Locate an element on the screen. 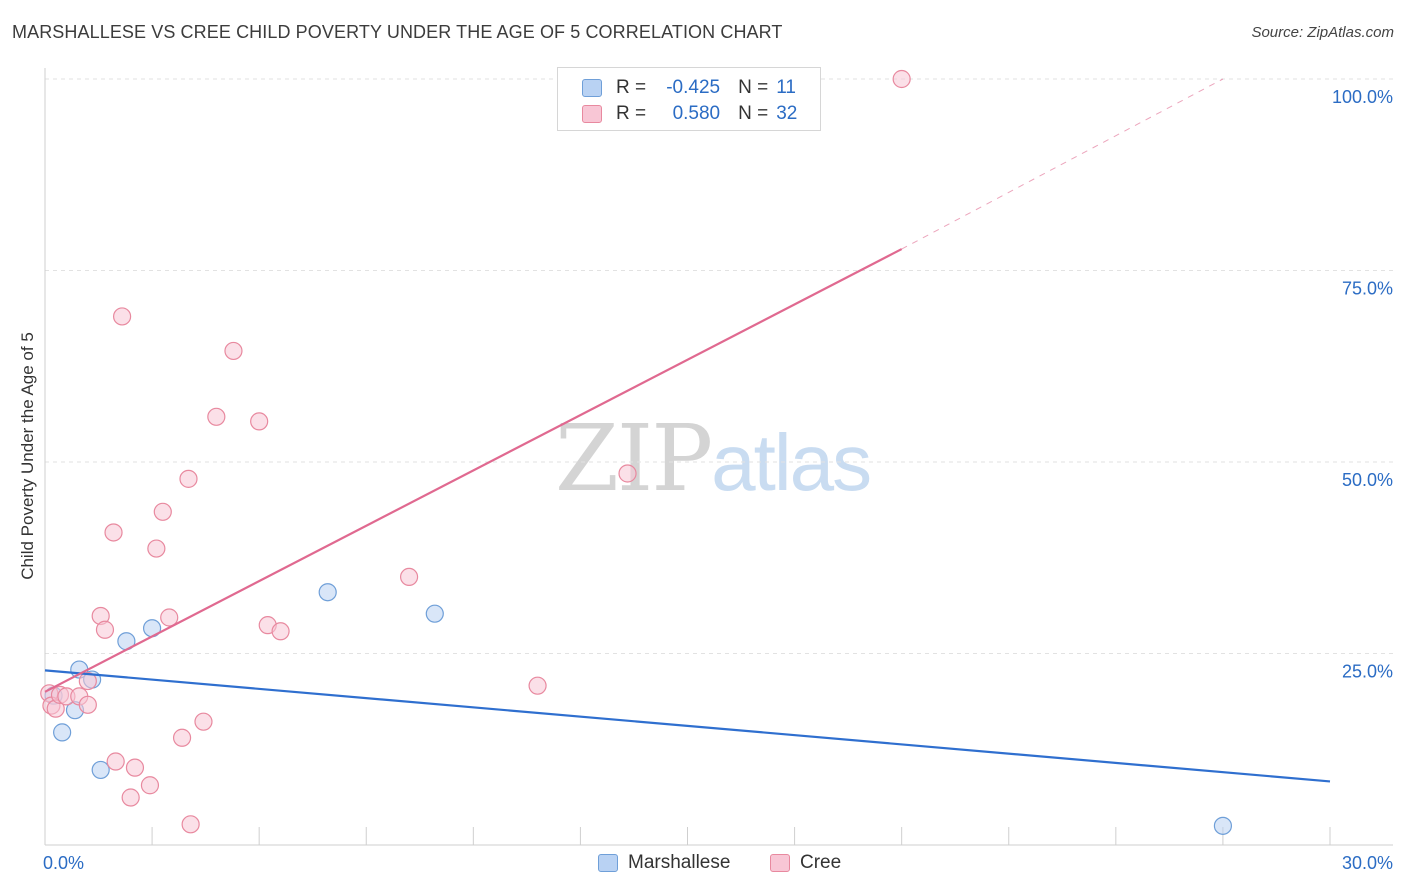 The height and width of the screenshot is (892, 1406). r-value: 0.580 is located at coordinates (696, 113).